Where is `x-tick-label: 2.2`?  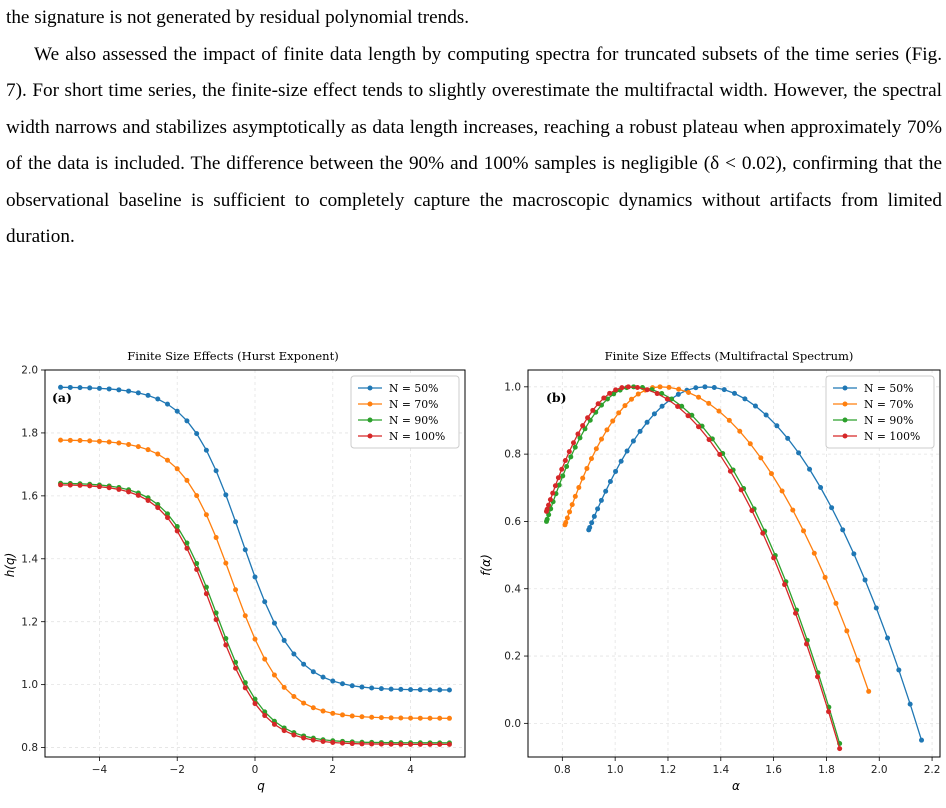 x-tick-label: 2.2 is located at coordinates (932, 770).